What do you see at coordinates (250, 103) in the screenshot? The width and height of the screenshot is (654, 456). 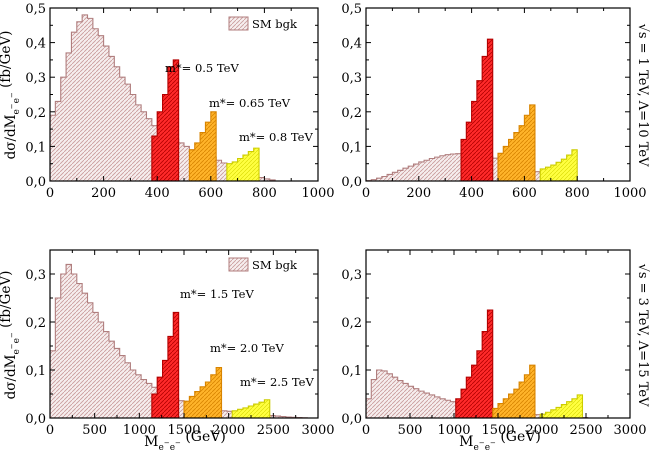 I see `annotation-m-0.65: m*= 0.65 TeV` at bounding box center [250, 103].